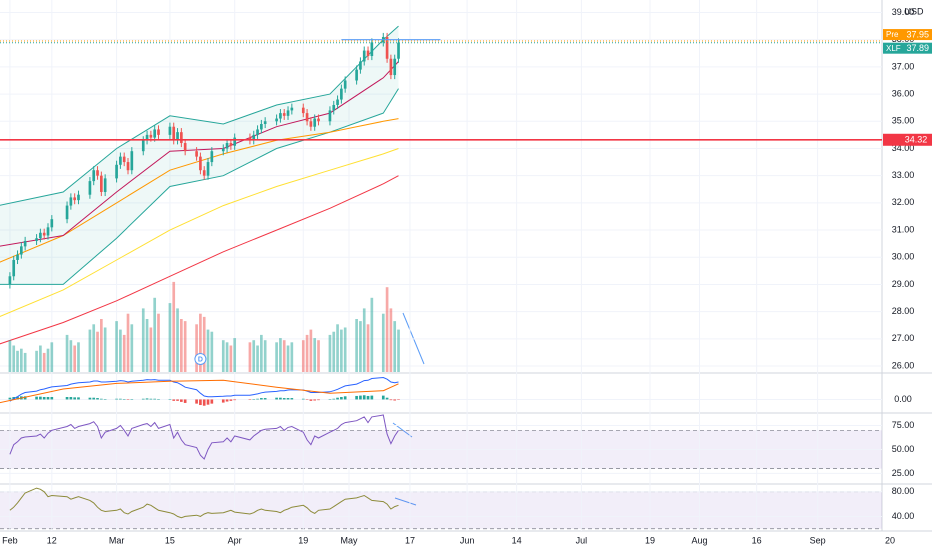 The height and width of the screenshot is (550, 932). What do you see at coordinates (235, 540) in the screenshot?
I see `x-tick-label: Apr` at bounding box center [235, 540].